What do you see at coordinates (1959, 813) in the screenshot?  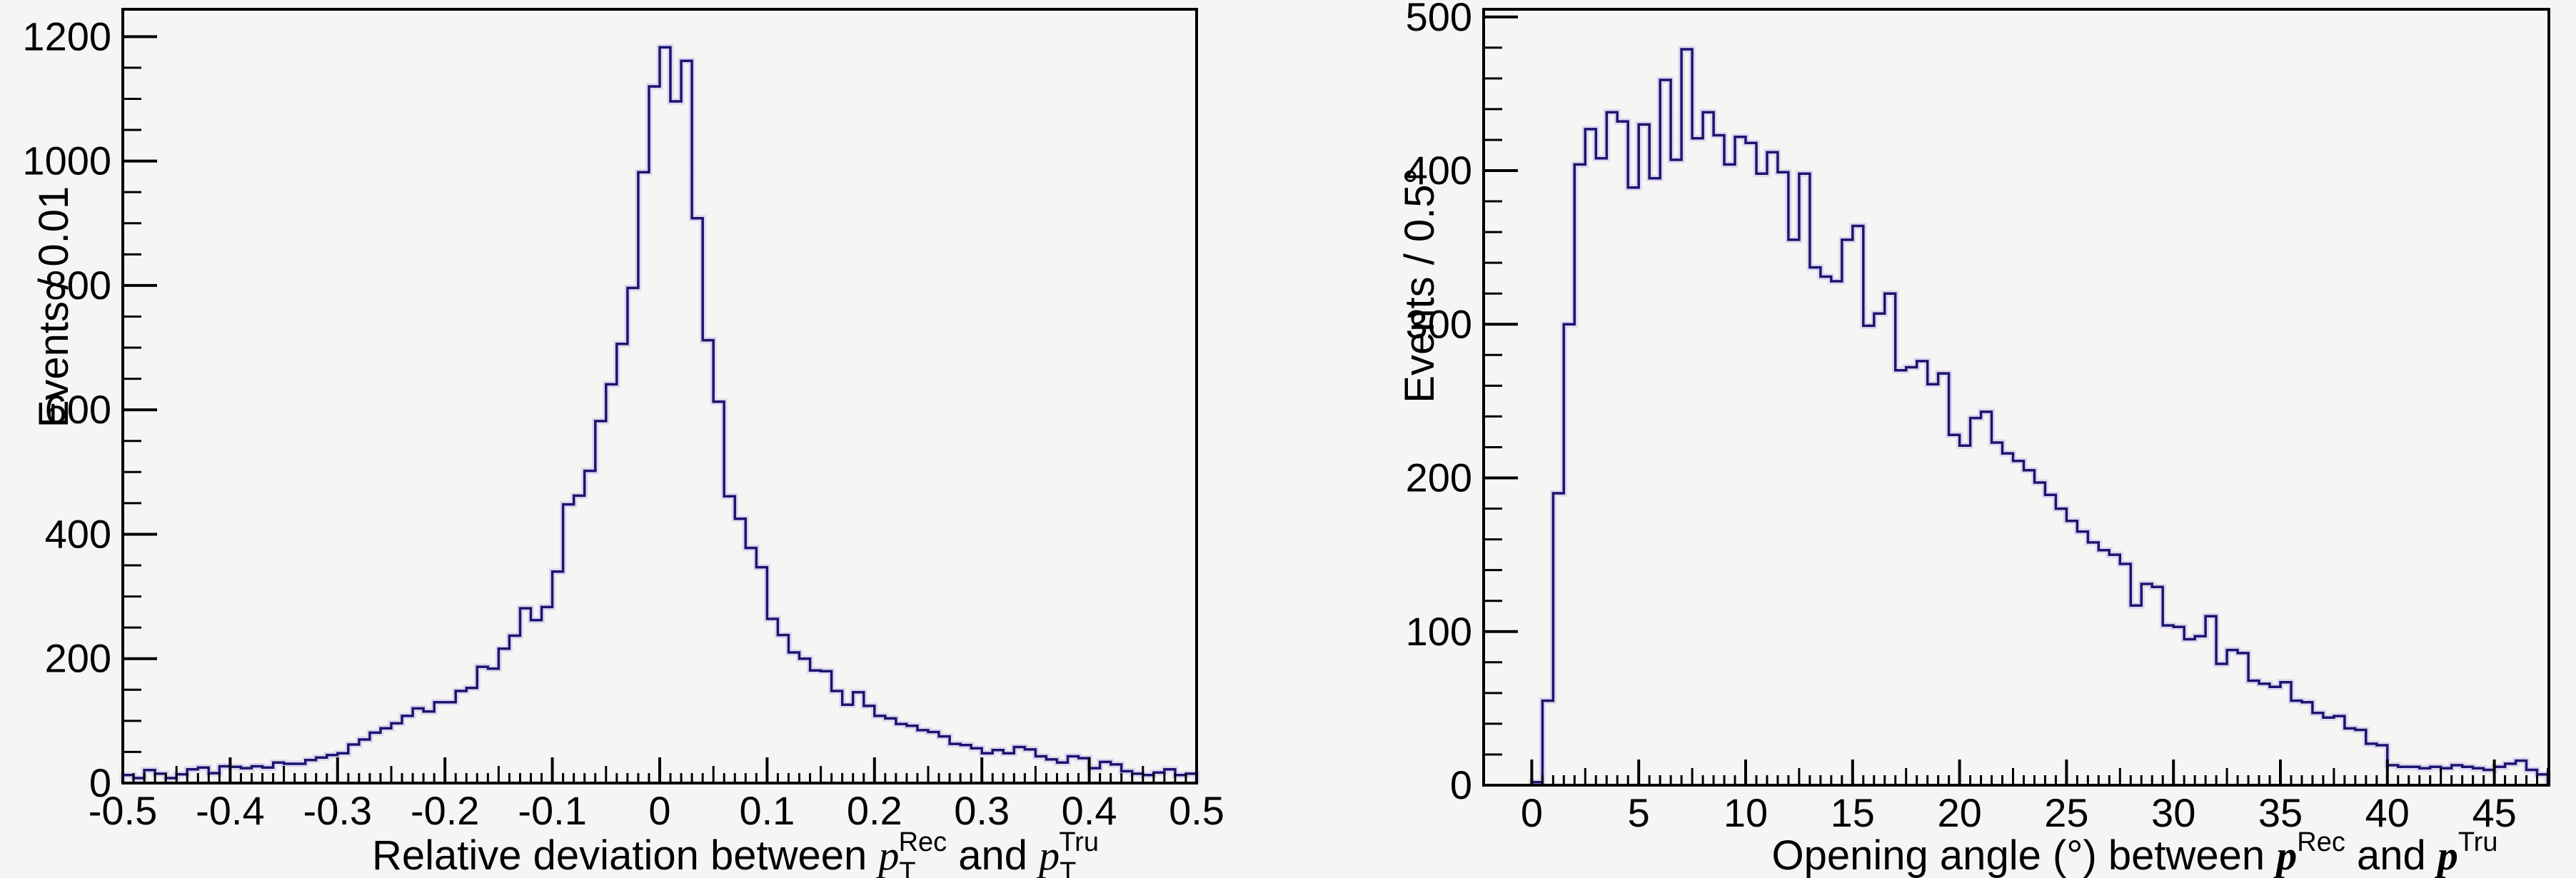 I see `x-tick-label: 20` at bounding box center [1959, 813].